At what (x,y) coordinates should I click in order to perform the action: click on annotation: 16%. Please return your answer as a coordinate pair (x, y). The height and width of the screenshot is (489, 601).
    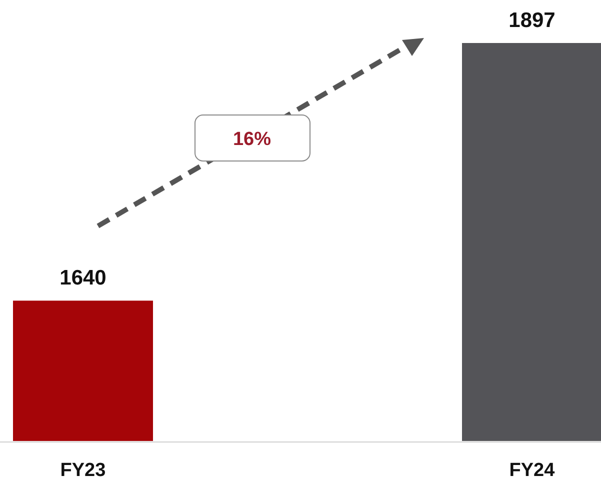
    Looking at the image, I should click on (252, 139).